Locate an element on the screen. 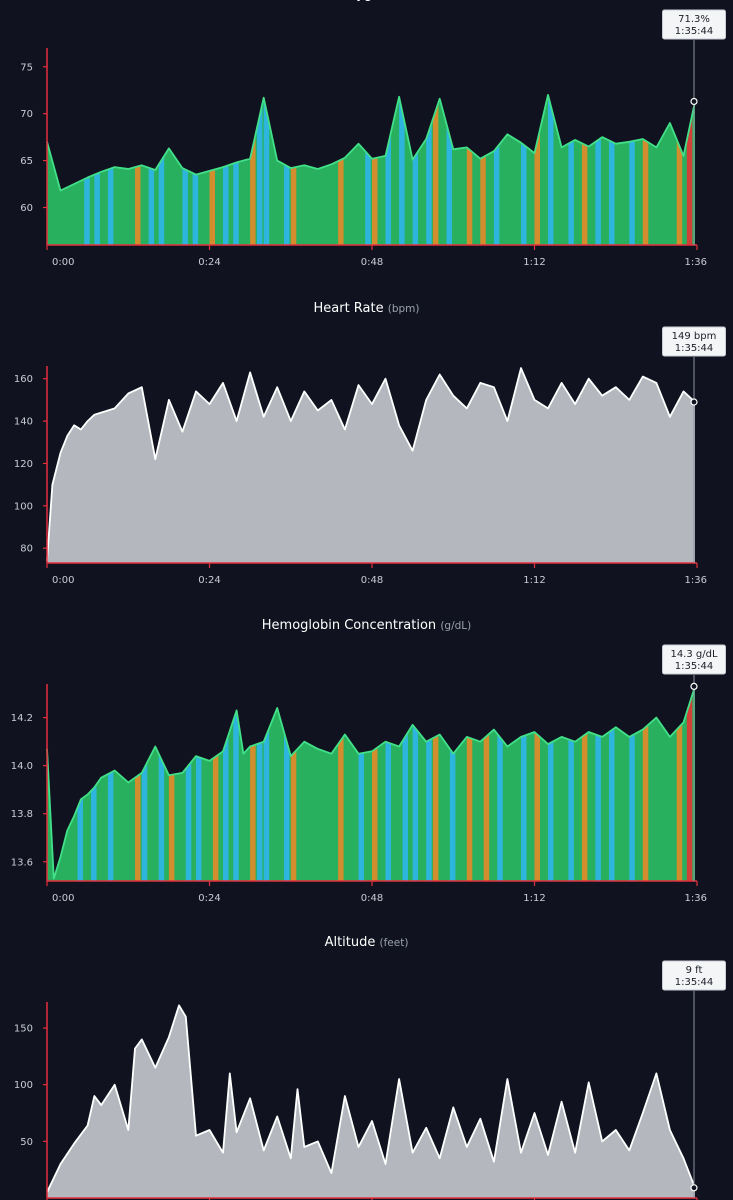  y-tick-label: 13.8 is located at coordinates (22, 814).